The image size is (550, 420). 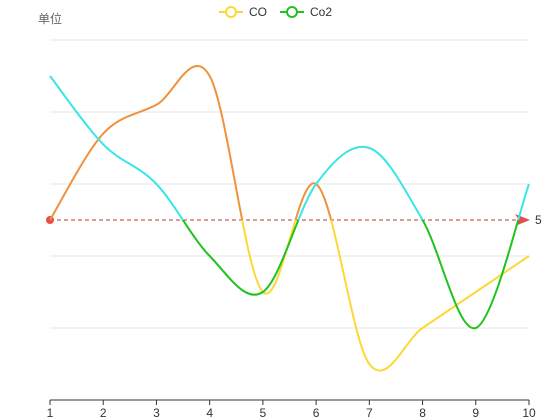 What do you see at coordinates (243, 12) in the screenshot?
I see `legend-item-co: CO` at bounding box center [243, 12].